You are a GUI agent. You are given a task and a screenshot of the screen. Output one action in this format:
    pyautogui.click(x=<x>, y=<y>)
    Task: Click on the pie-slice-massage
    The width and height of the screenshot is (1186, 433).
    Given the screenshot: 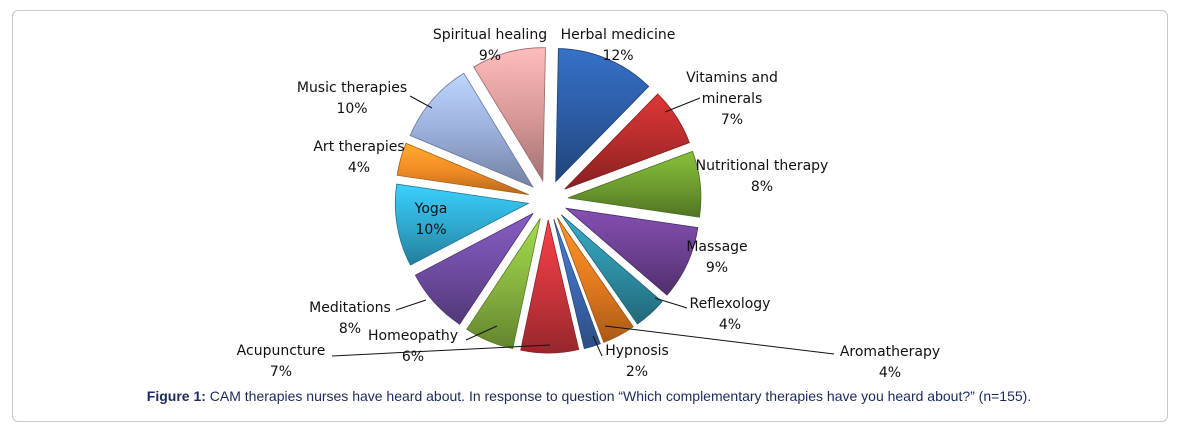 What is the action you would take?
    pyautogui.click(x=631, y=251)
    